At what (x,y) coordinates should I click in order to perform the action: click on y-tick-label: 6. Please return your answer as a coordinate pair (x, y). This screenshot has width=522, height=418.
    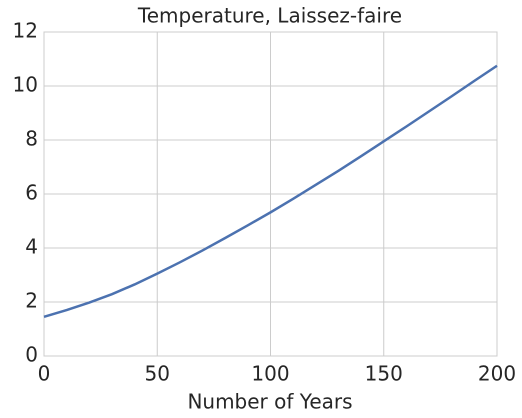
    Looking at the image, I should click on (31, 193).